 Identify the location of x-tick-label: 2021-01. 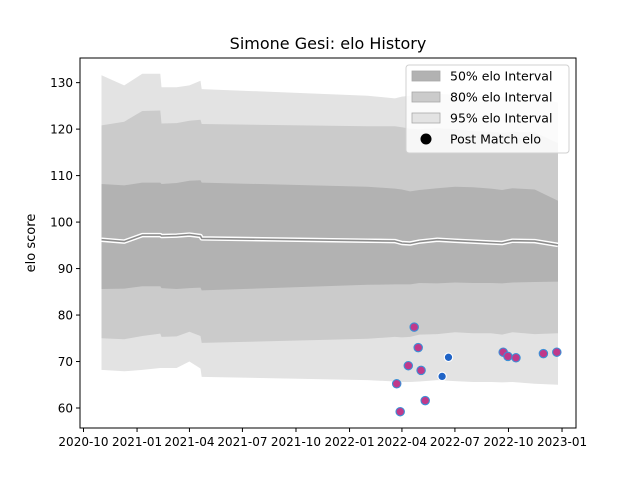
(137, 442).